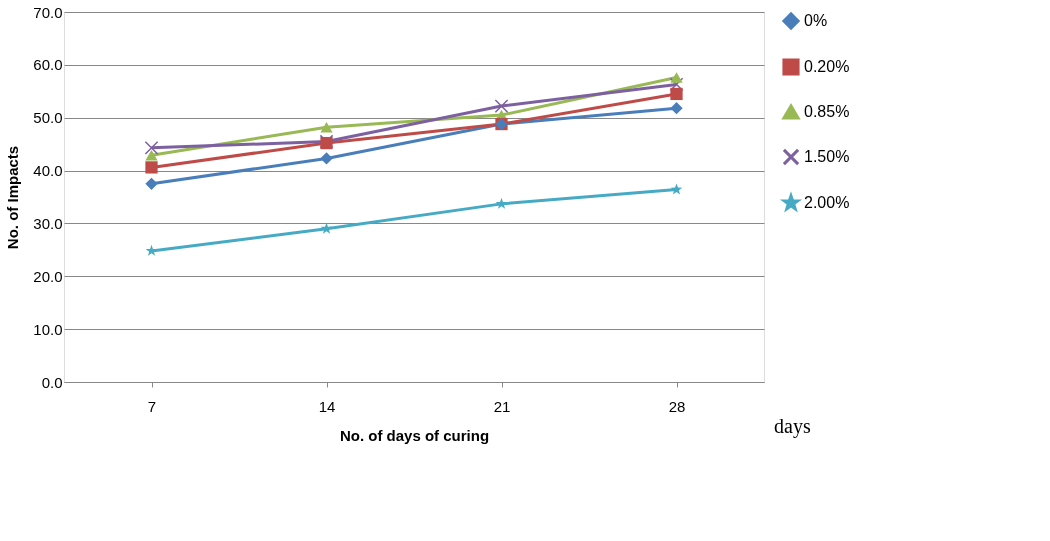  Describe the element at coordinates (52, 382) in the screenshot. I see `y-tick-label: 0.0` at that location.